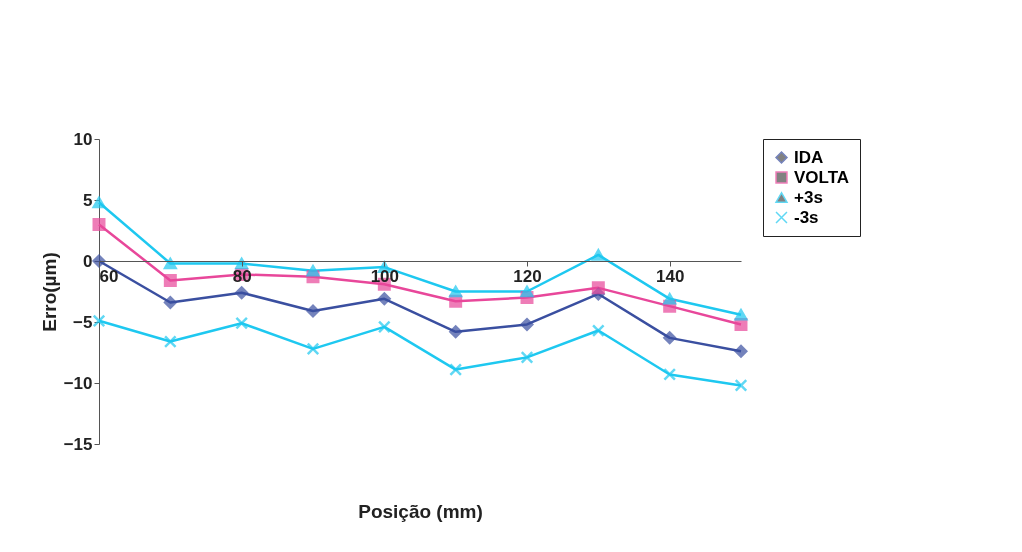 This screenshot has height=552, width=1022. What do you see at coordinates (242, 276) in the screenshot?
I see `x-tick-label: 80` at bounding box center [242, 276].